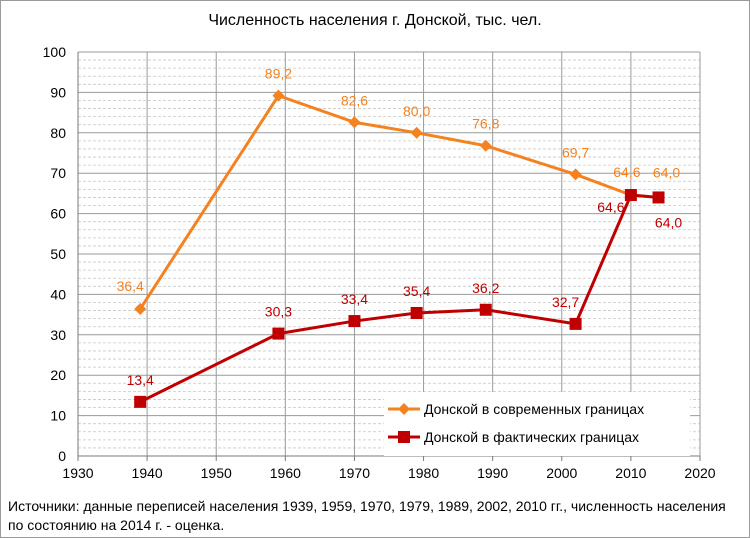  Describe the element at coordinates (561, 473) in the screenshot. I see `x-tick-label: 2000` at that location.